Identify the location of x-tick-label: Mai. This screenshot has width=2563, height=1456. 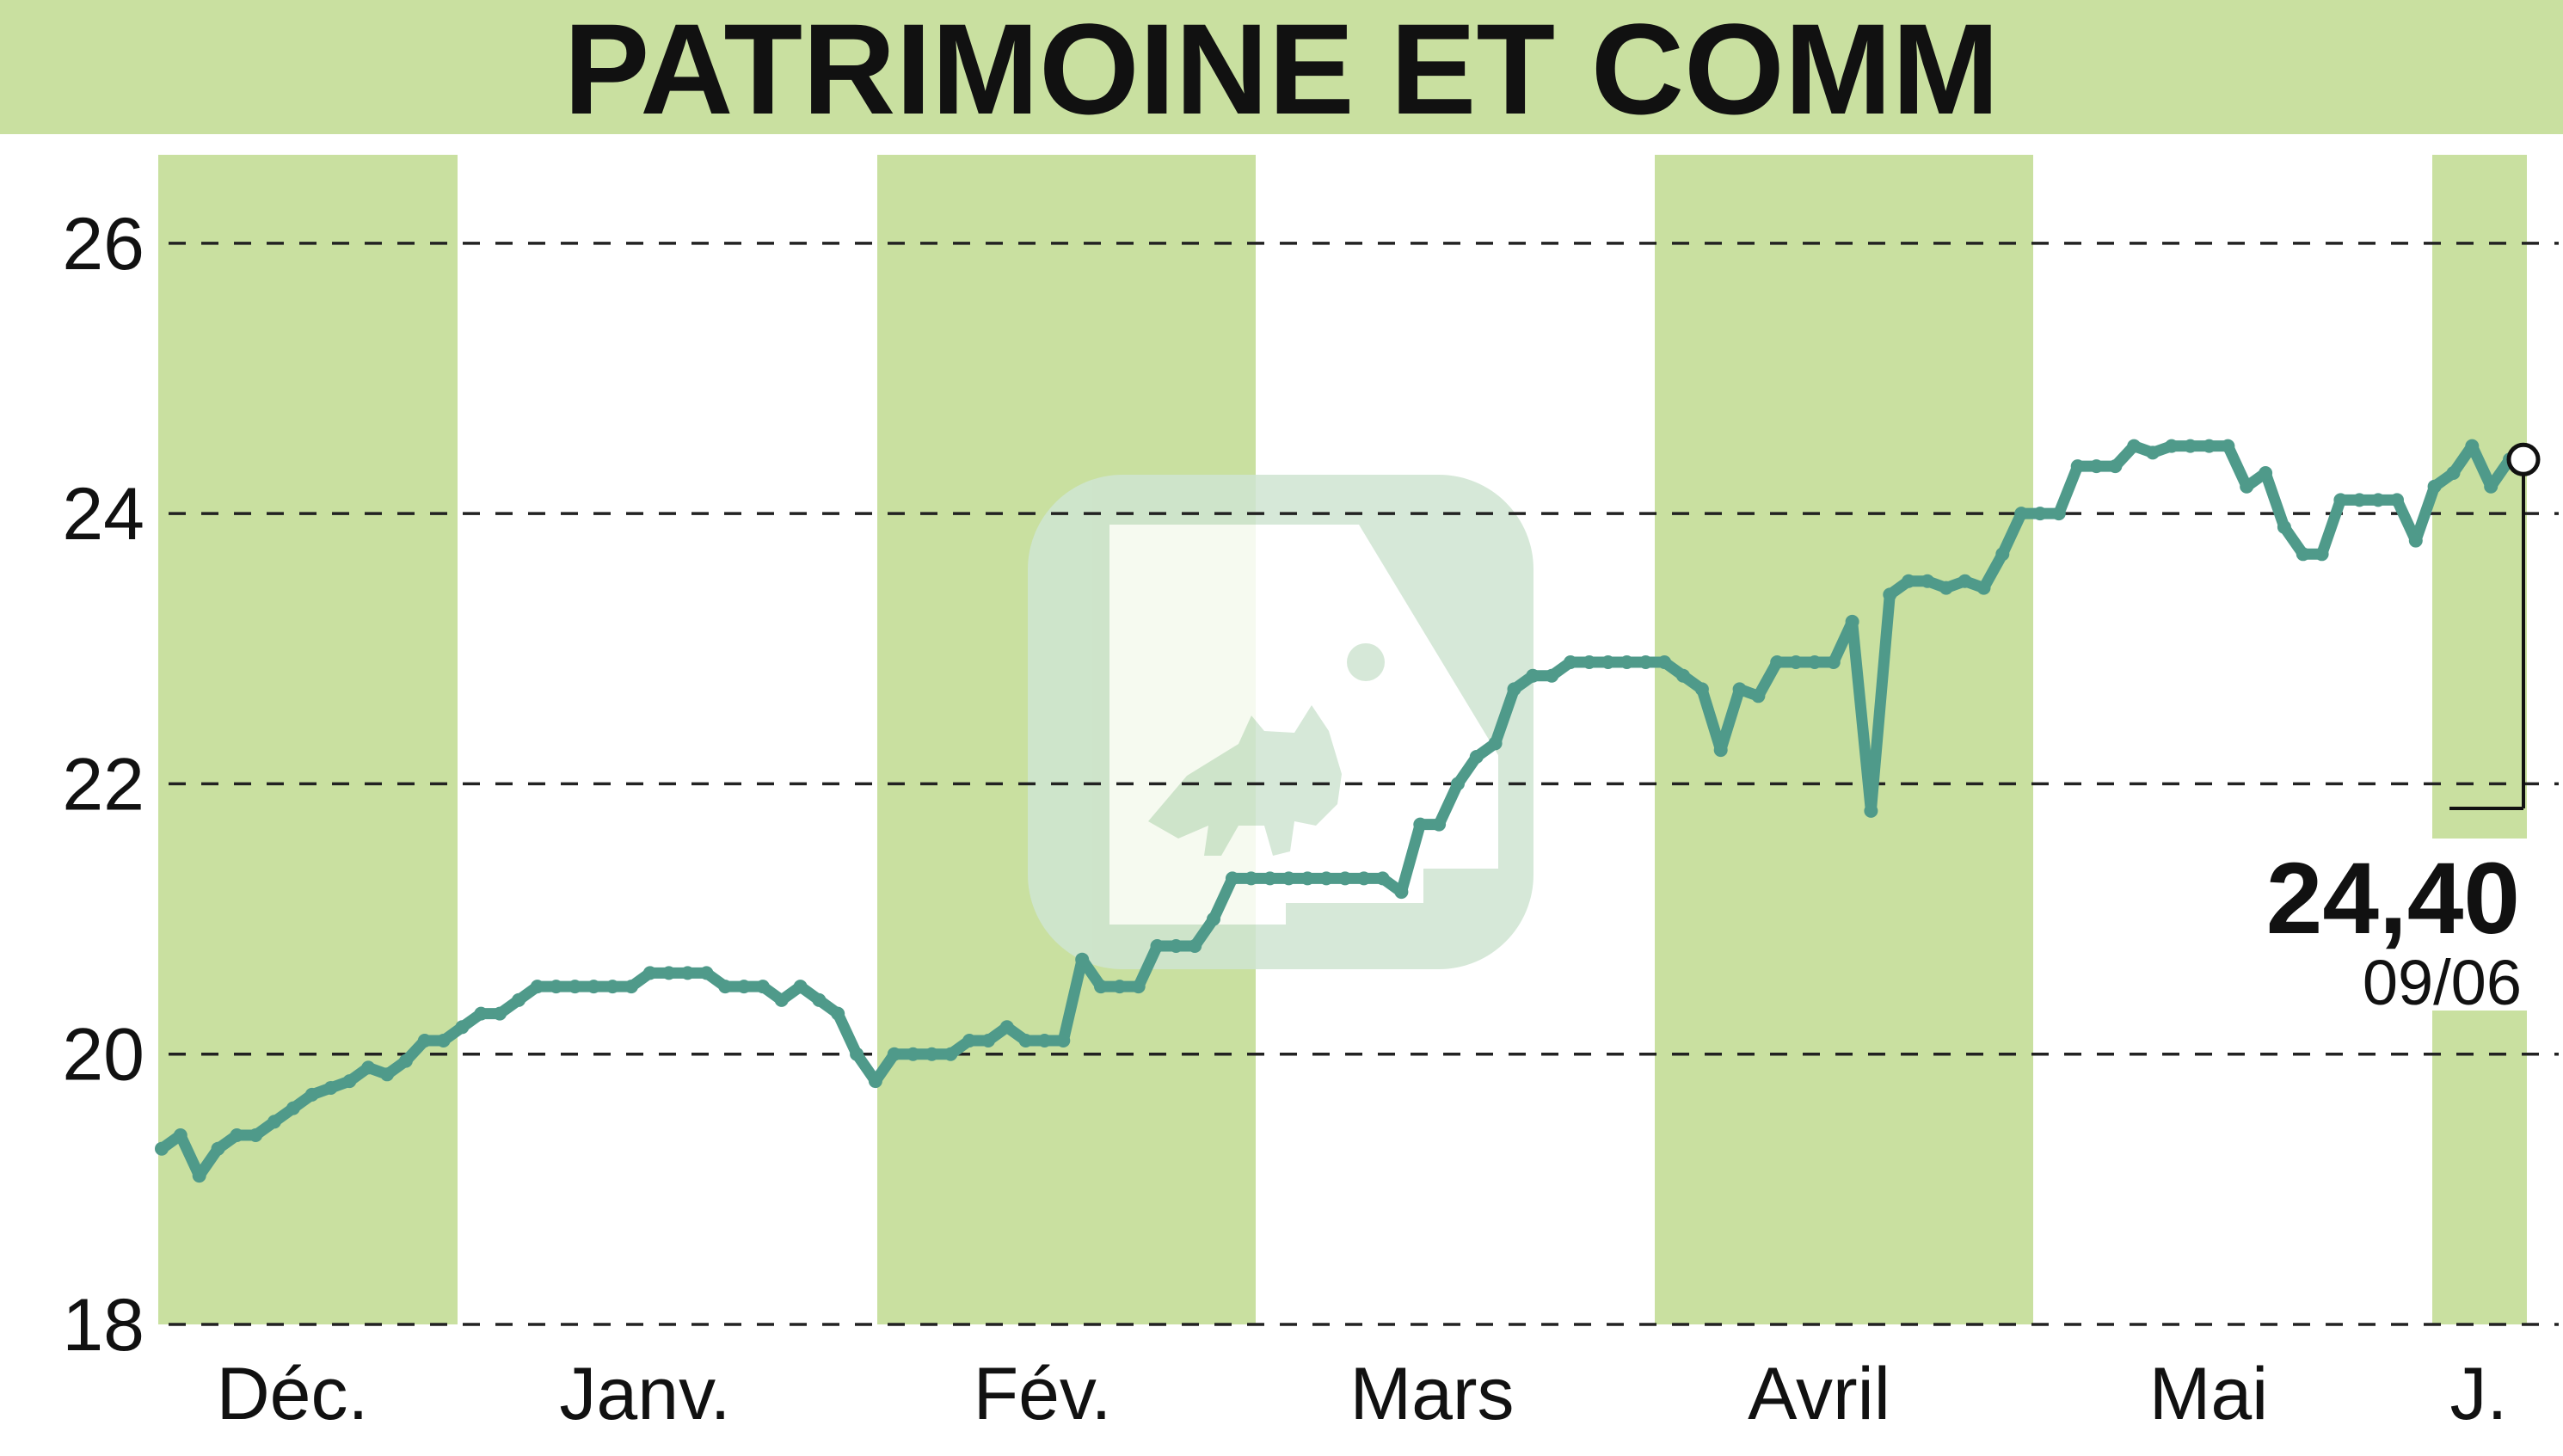
(2209, 1394).